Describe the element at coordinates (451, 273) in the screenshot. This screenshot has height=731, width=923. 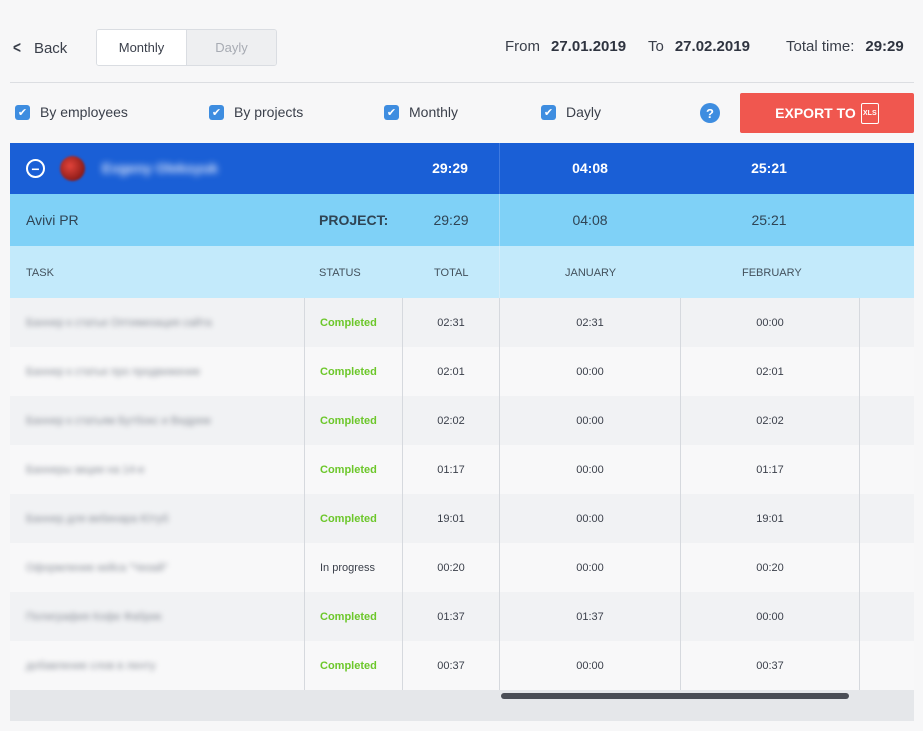
I see `column-total: TOTAL` at that location.